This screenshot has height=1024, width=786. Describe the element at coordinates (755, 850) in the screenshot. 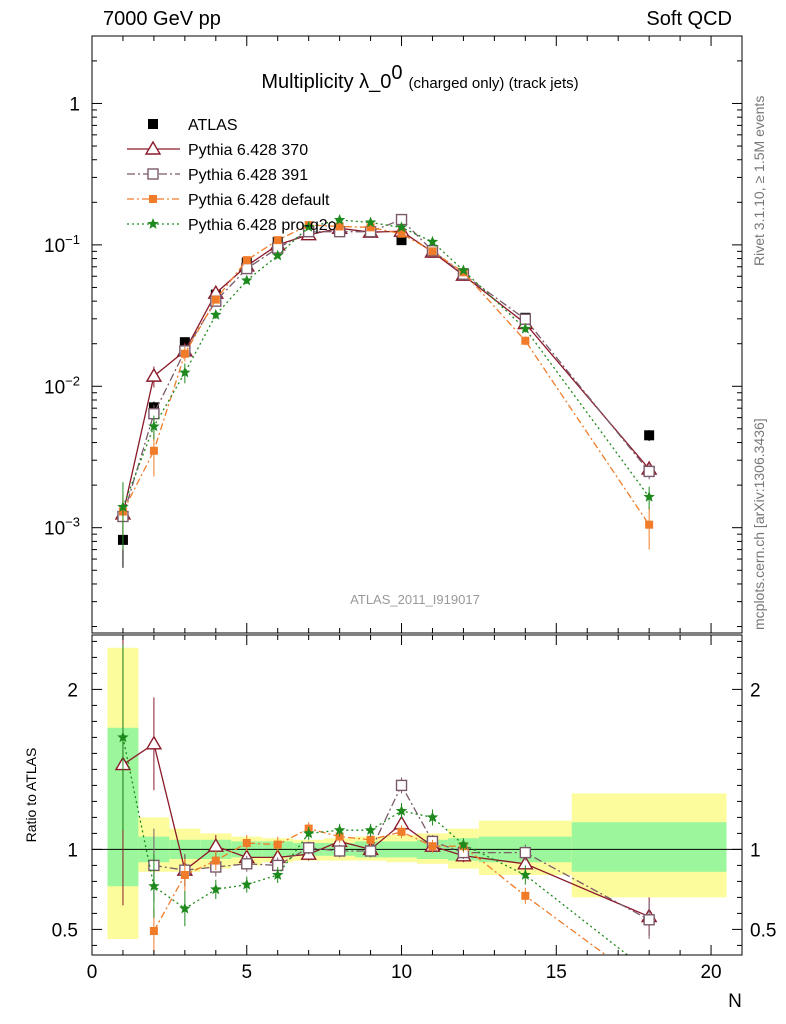

I see `ratio-y-tick-label-right: 1` at that location.